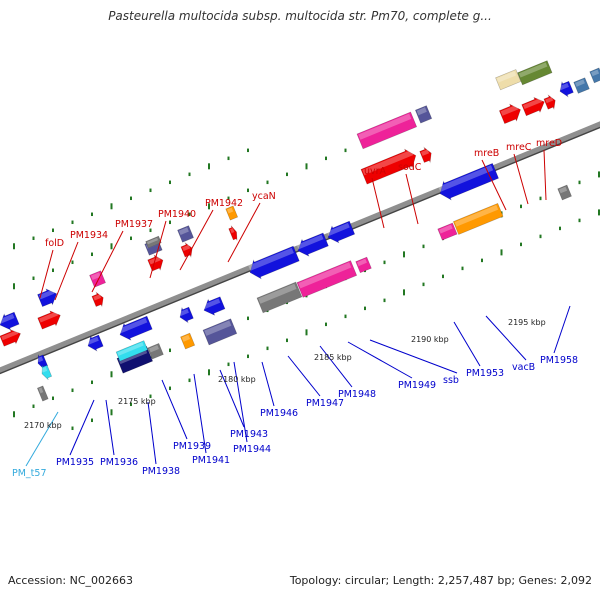 This screenshot has height=600, width=600. Describe the element at coordinates (29, 473) in the screenshot. I see `gene-label: PM_t57` at that location.